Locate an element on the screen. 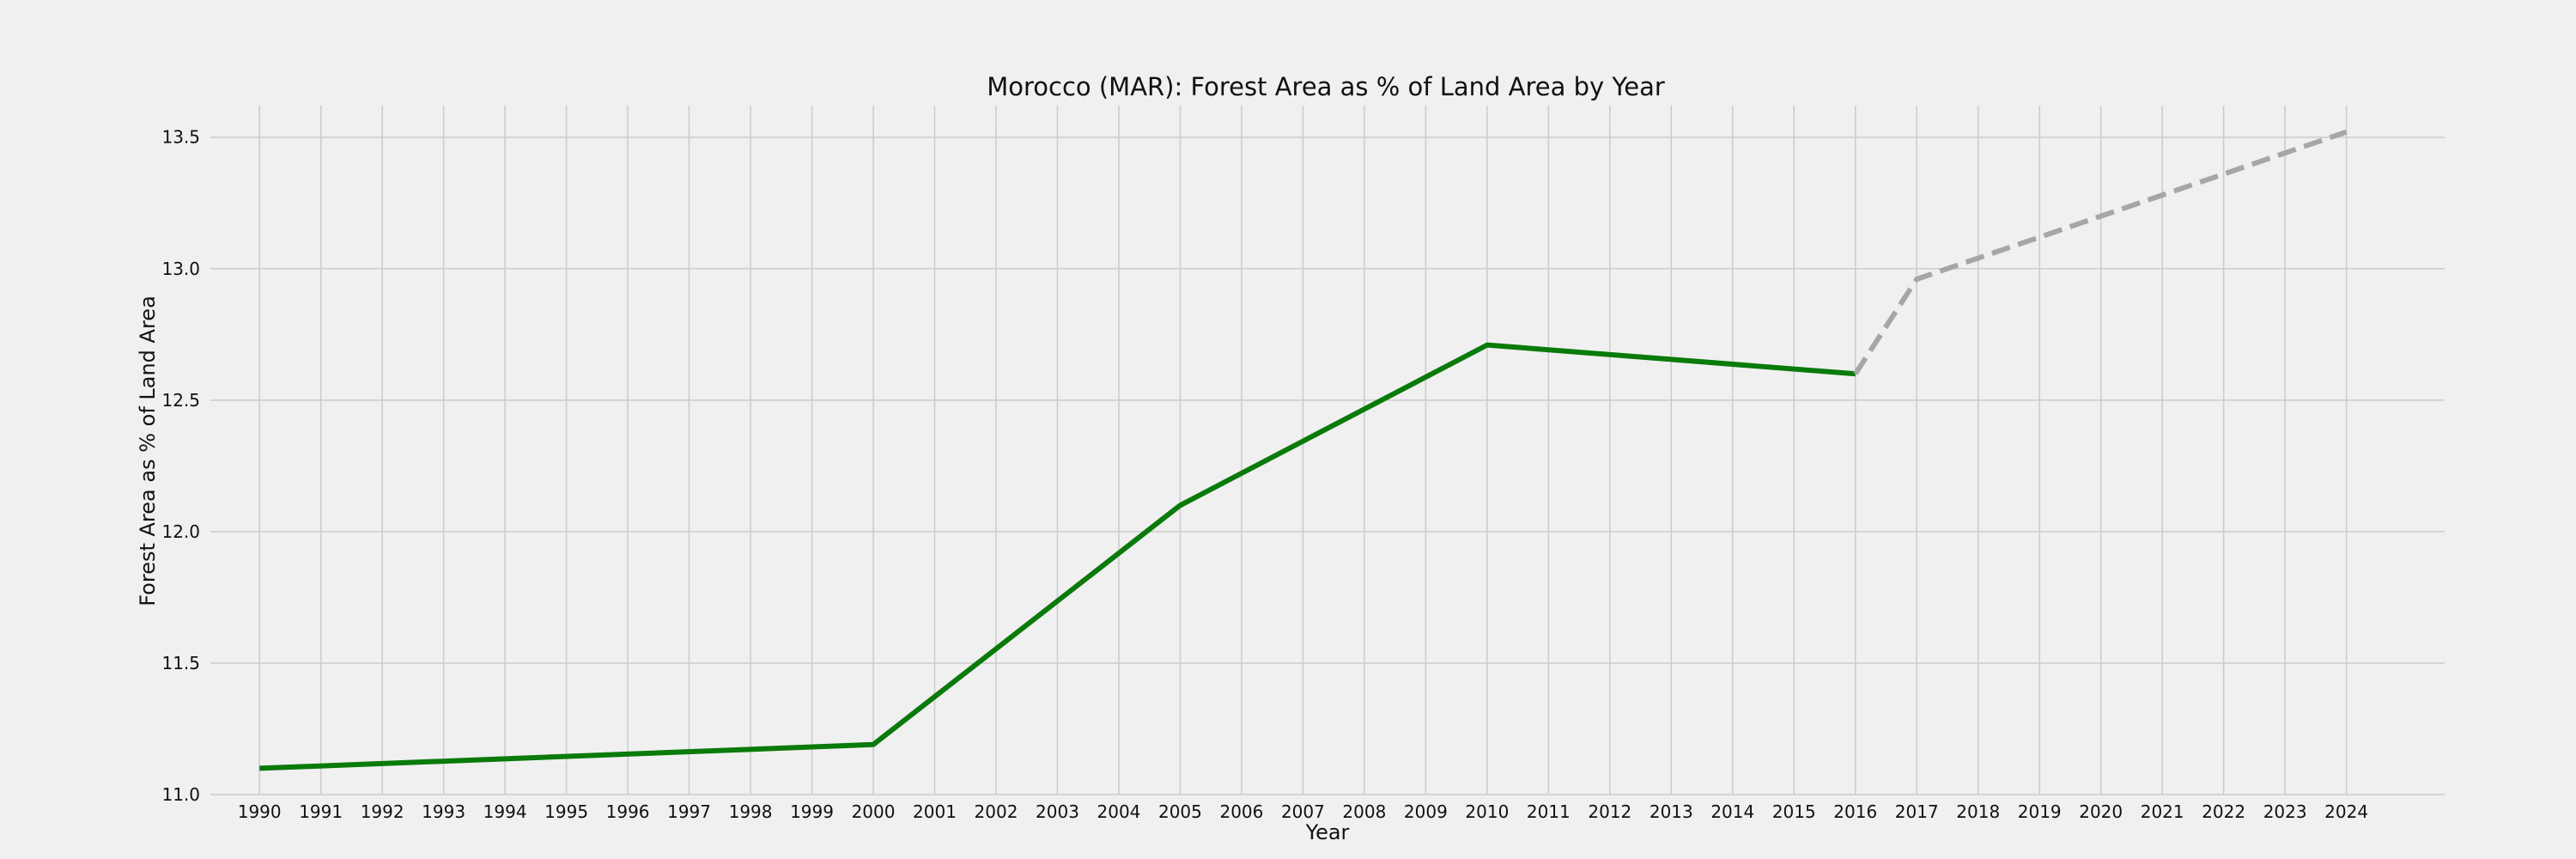  x-tick-label: 1998 is located at coordinates (751, 811).